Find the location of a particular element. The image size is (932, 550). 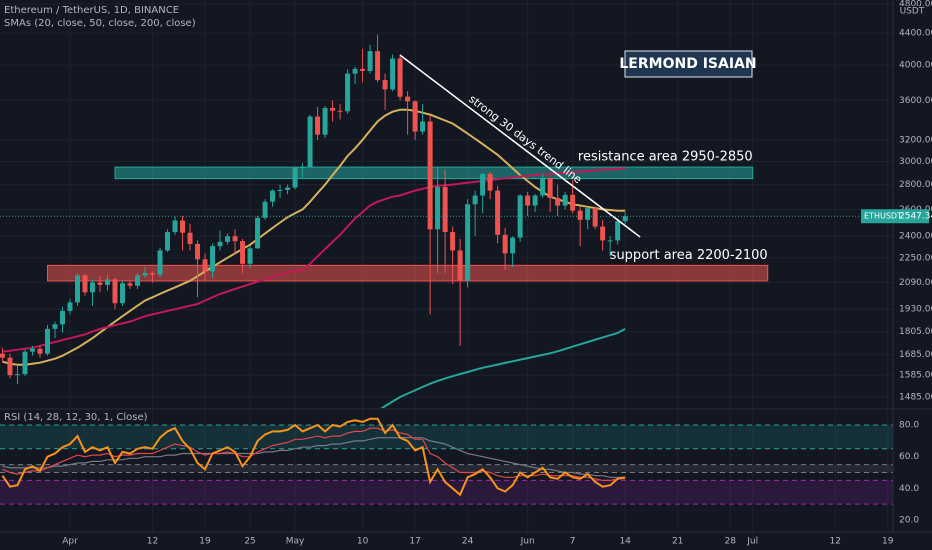

x-tick-label: 14 is located at coordinates (625, 542).